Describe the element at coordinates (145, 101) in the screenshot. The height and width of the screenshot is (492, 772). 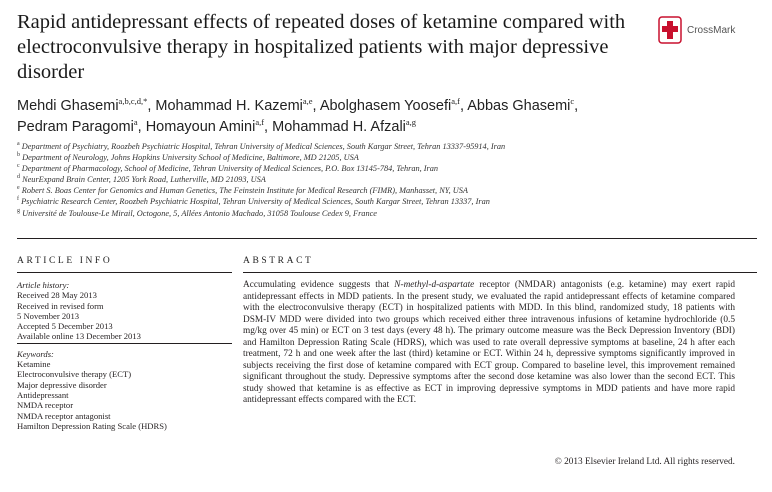
I see `corresponding-author-star: *` at that location.